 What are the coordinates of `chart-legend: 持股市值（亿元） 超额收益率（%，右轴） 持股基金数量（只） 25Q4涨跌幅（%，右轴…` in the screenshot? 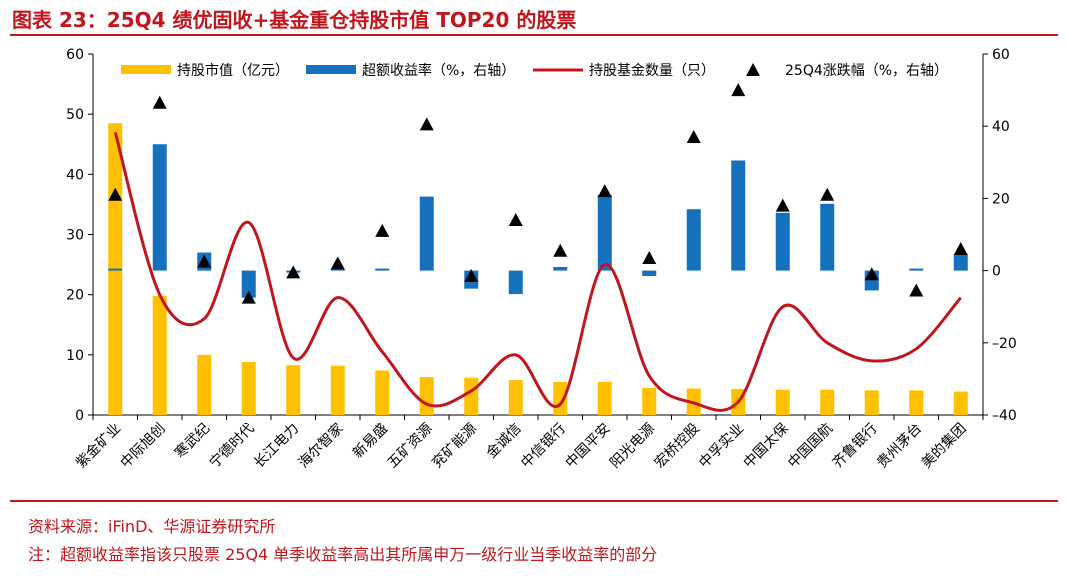 It's located at (534, 70).